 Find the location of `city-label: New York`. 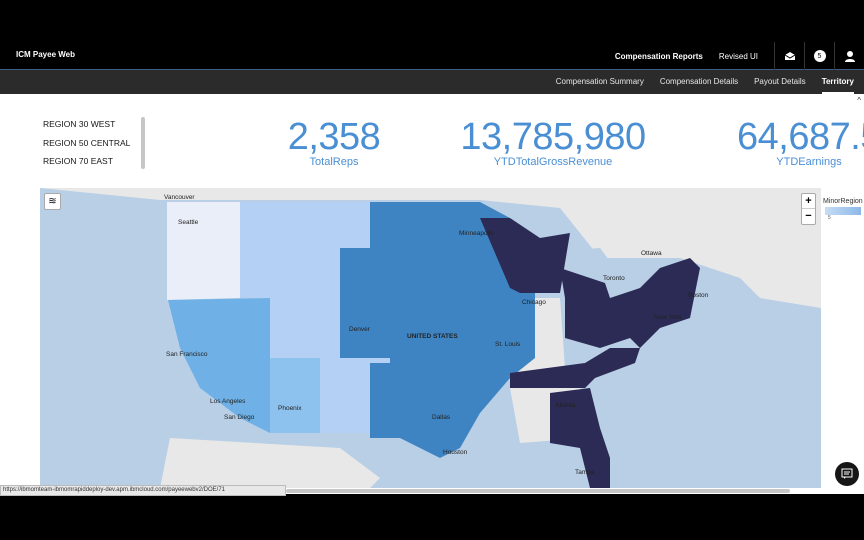

city-label: New York is located at coordinates (668, 317).